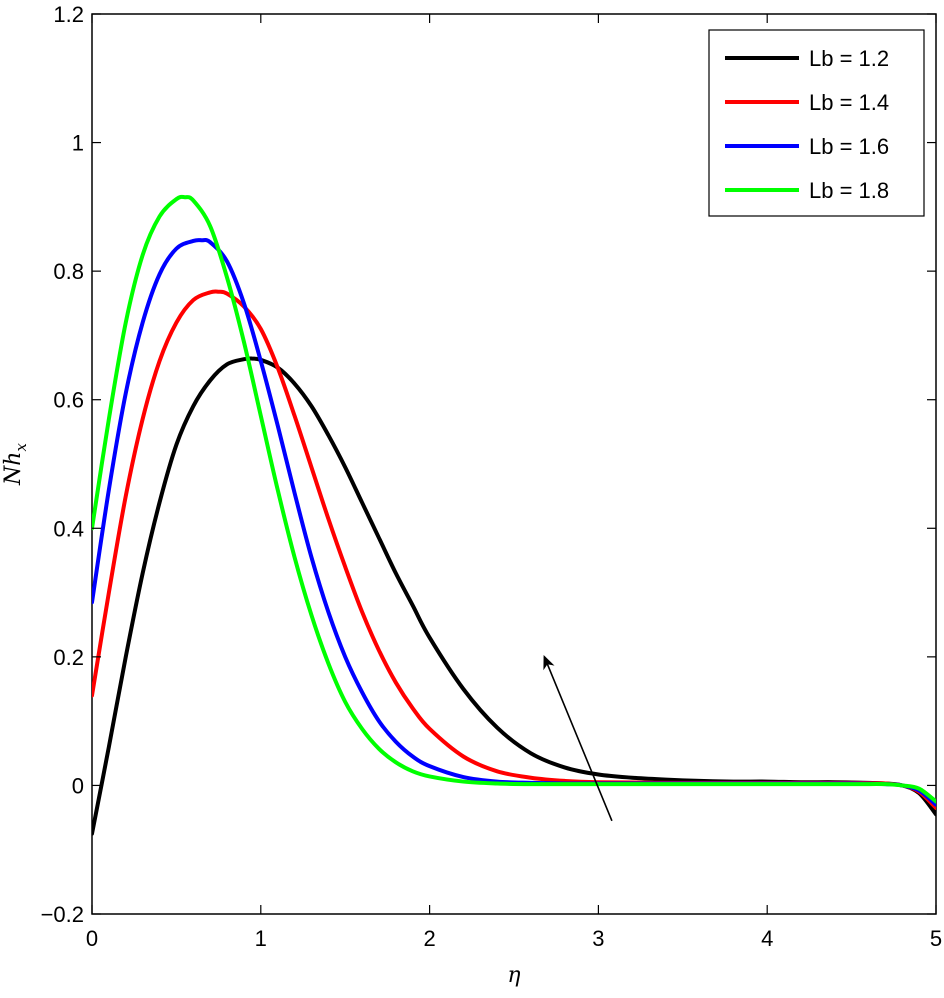 The width and height of the screenshot is (944, 998). I want to click on x-tick-label: 5, so click(936, 938).